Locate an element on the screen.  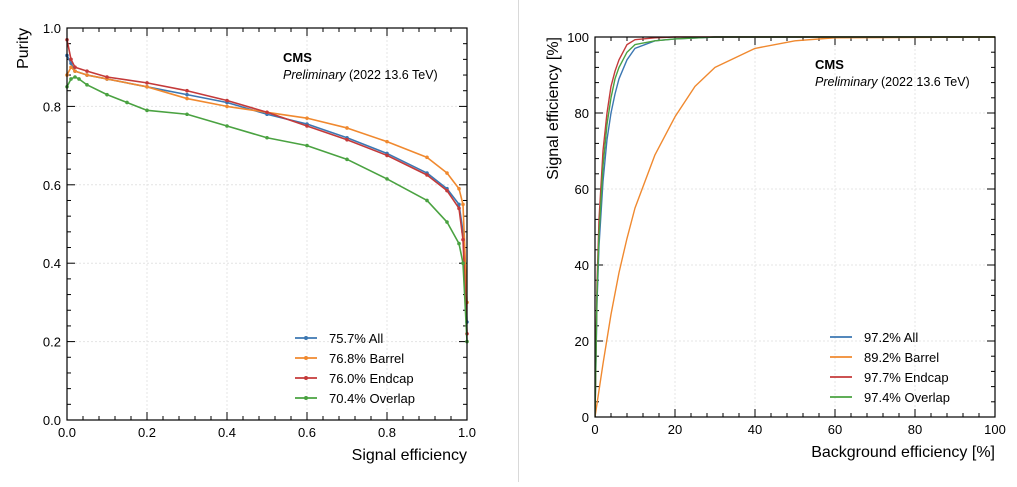
x-tick-label: 40 is located at coordinates (755, 429).